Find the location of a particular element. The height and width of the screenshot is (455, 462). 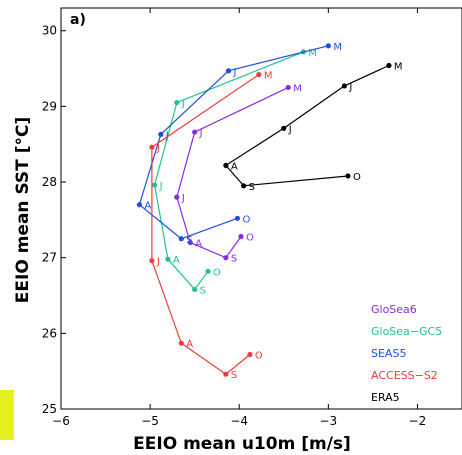

legend-entry: GloSea−GC5 is located at coordinates (406, 331).